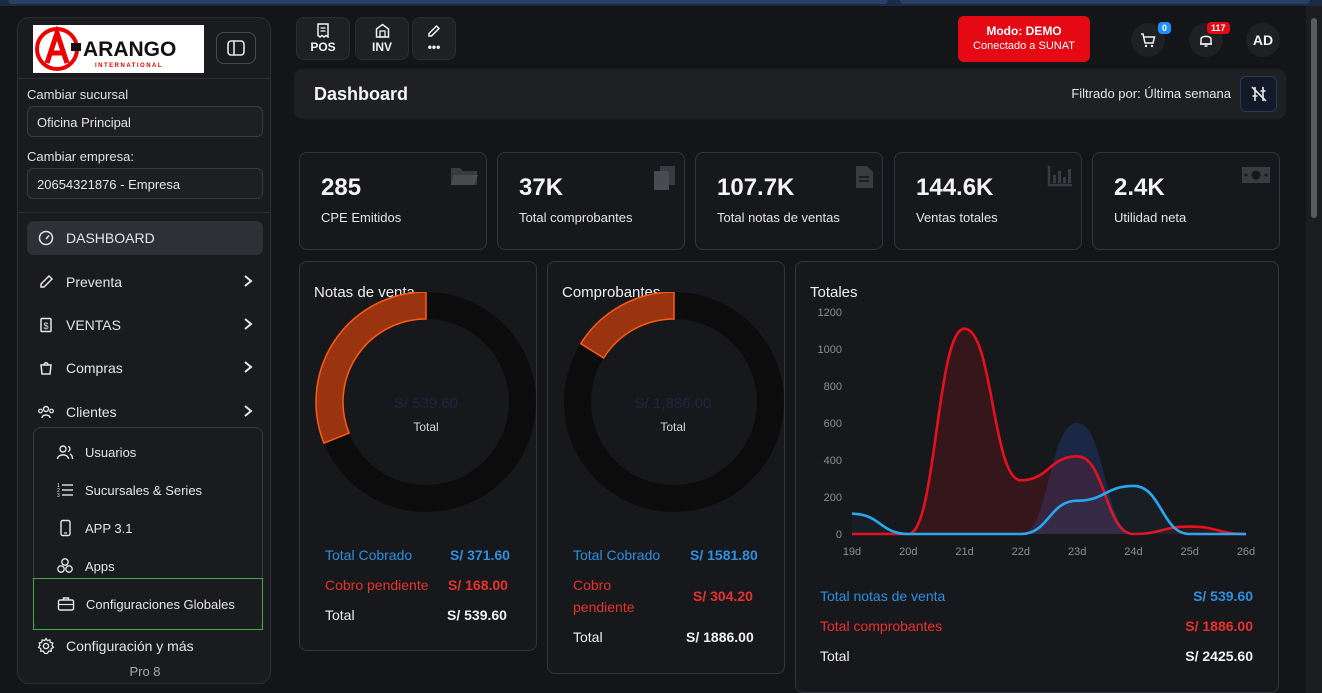  I want to click on sidebar-collapse-button, so click(236, 48).